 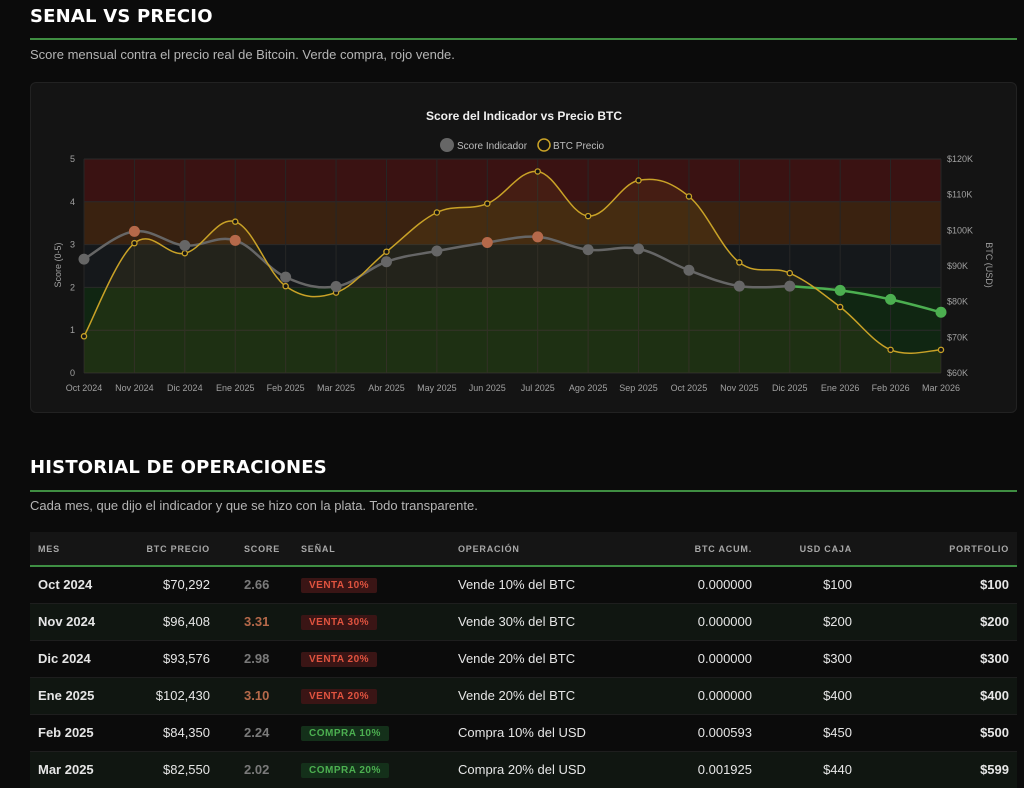 I want to click on cell-btc-precio: $96,408, so click(x=186, y=621).